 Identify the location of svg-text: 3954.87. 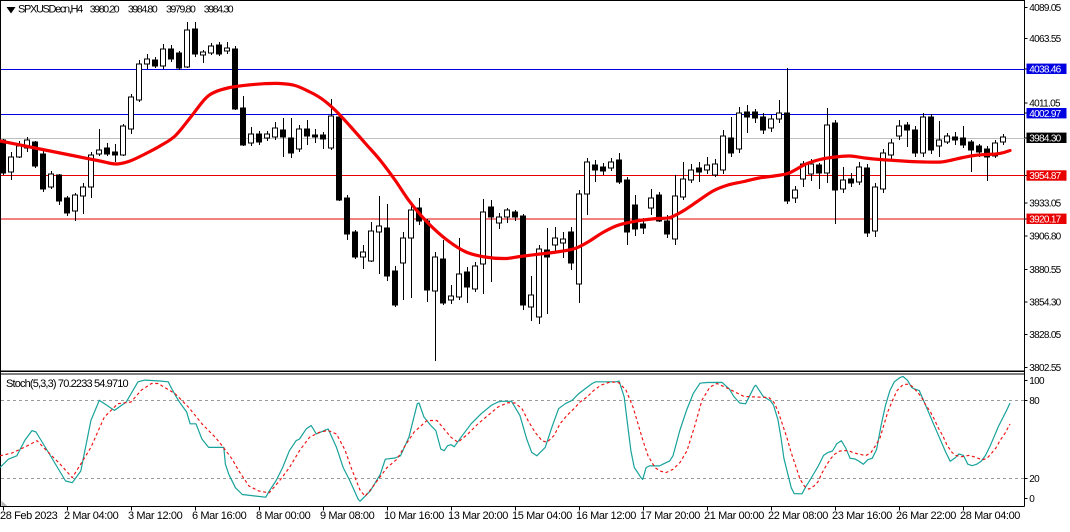
(1045, 176).